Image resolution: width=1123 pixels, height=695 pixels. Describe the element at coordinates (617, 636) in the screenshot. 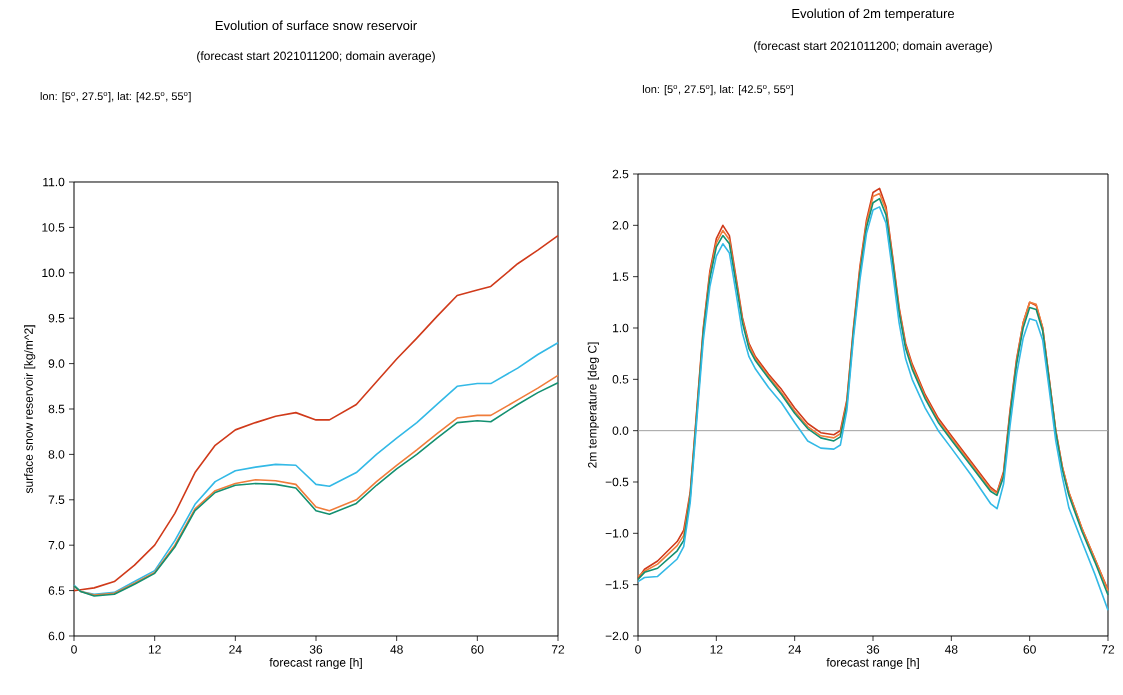

I see `y-tick-label: −2.0` at that location.